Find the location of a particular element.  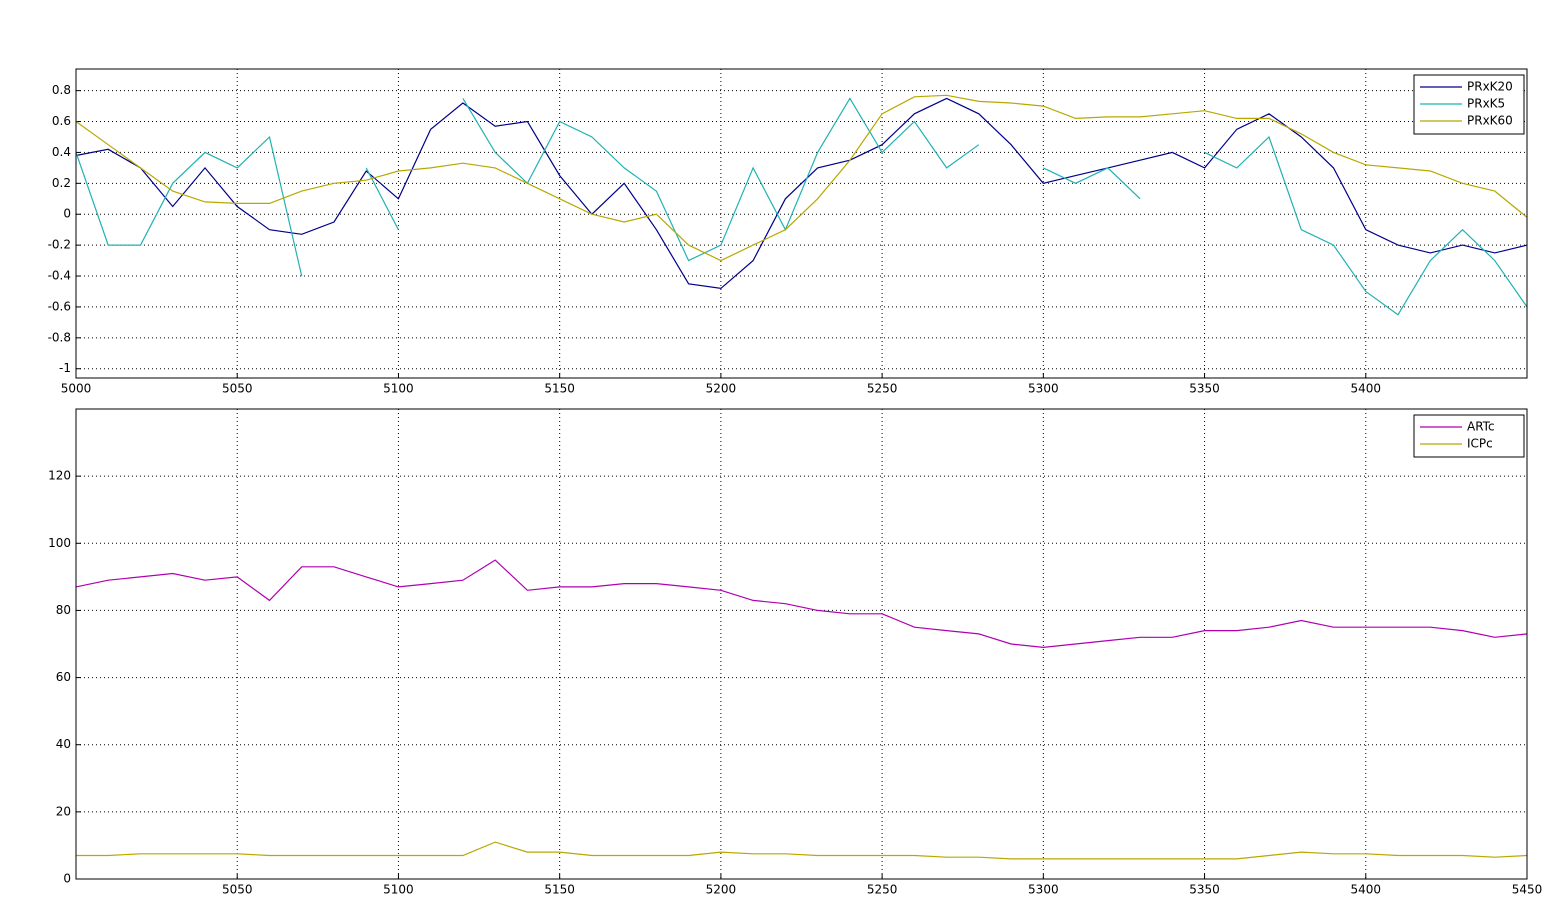

y-tick-label: -0.6 is located at coordinates (59, 306).